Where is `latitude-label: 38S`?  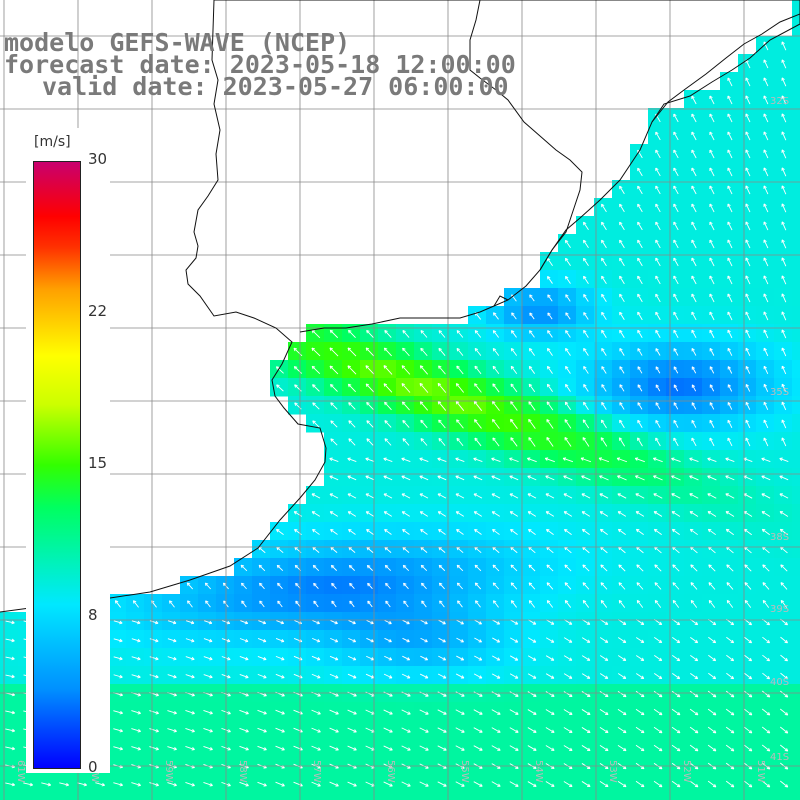 latitude-label: 38S is located at coordinates (779, 537).